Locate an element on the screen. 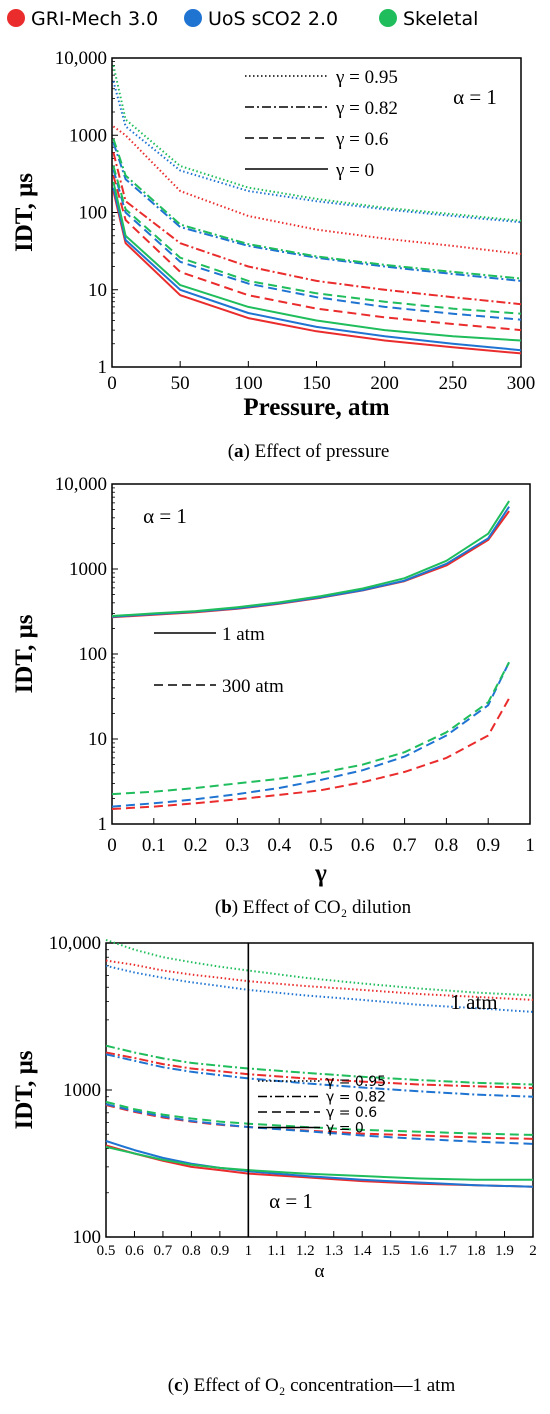 The image size is (550, 1414). x-axis-label: γ is located at coordinates (320, 873).